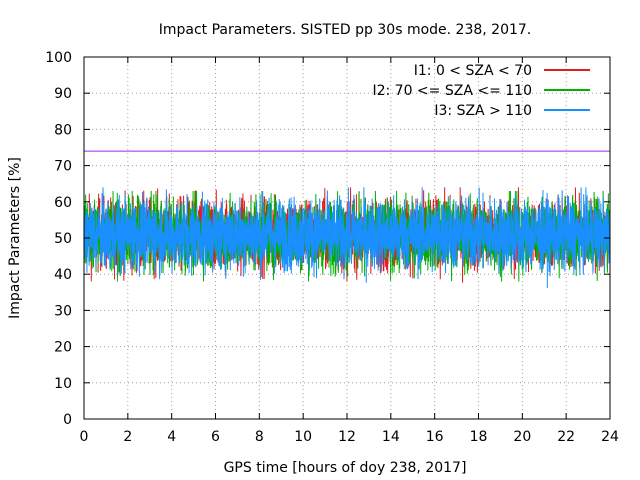 The height and width of the screenshot is (480, 640). Describe the element at coordinates (473, 71) in the screenshot. I see `legend-label-1: I1: 0 < SZA < 70` at that location.